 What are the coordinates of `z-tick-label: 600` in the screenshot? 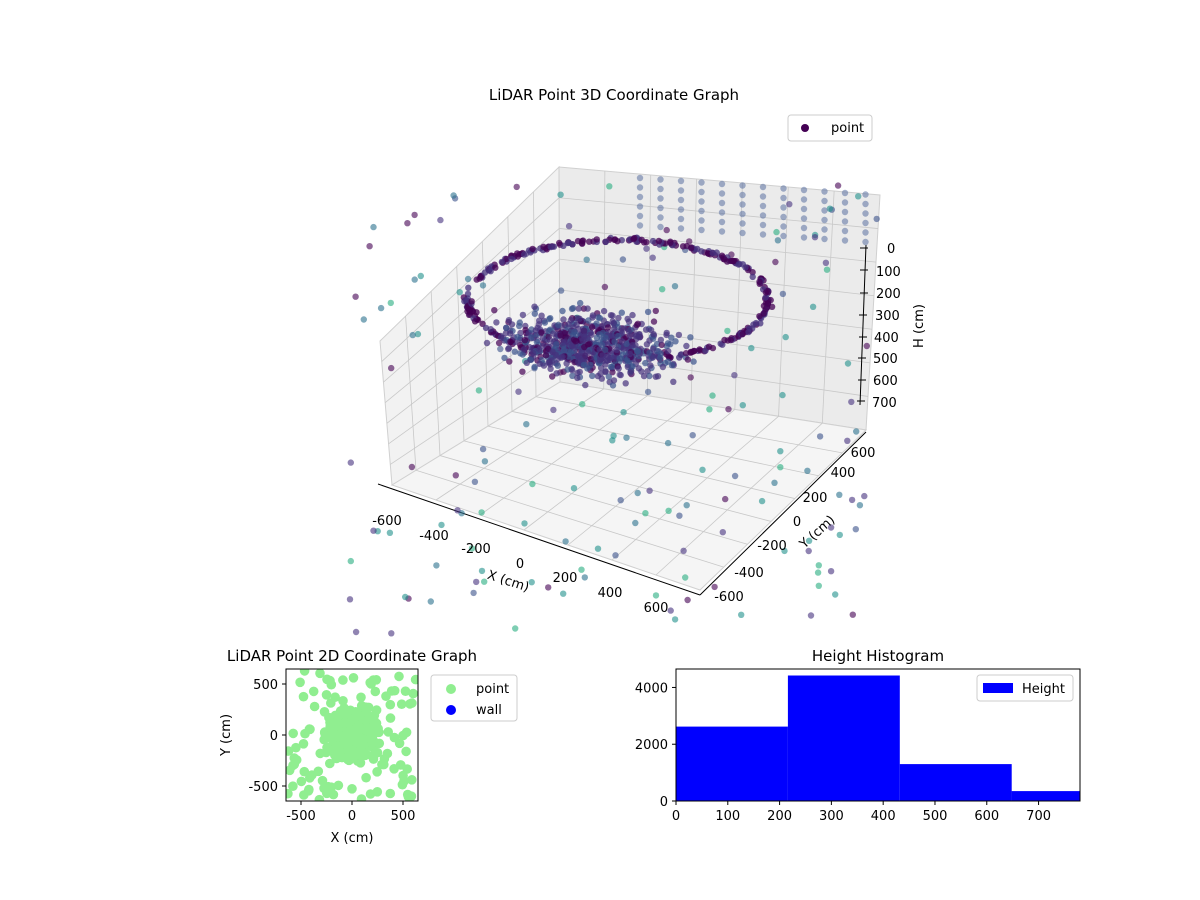 It's located at (885, 381).